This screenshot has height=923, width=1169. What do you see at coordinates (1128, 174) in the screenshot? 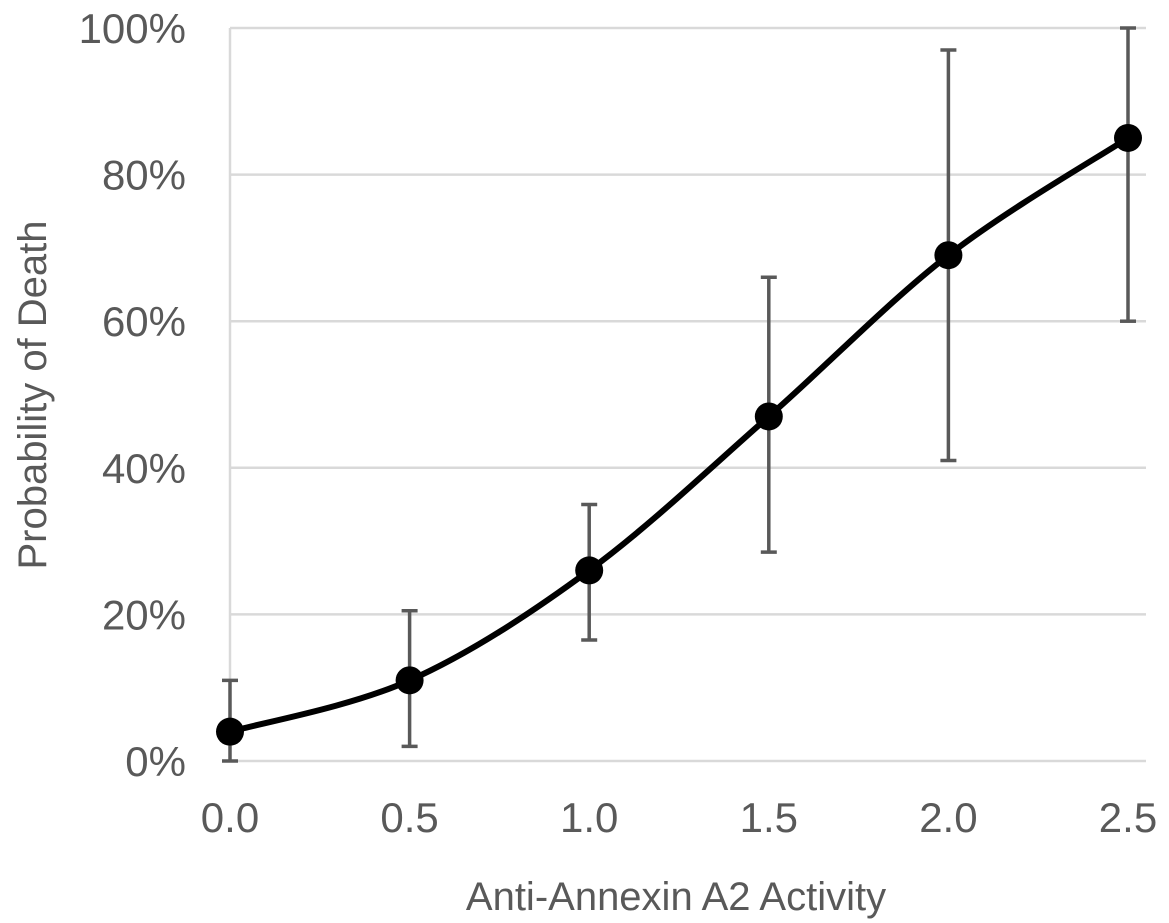
I see `error-bar` at bounding box center [1128, 174].